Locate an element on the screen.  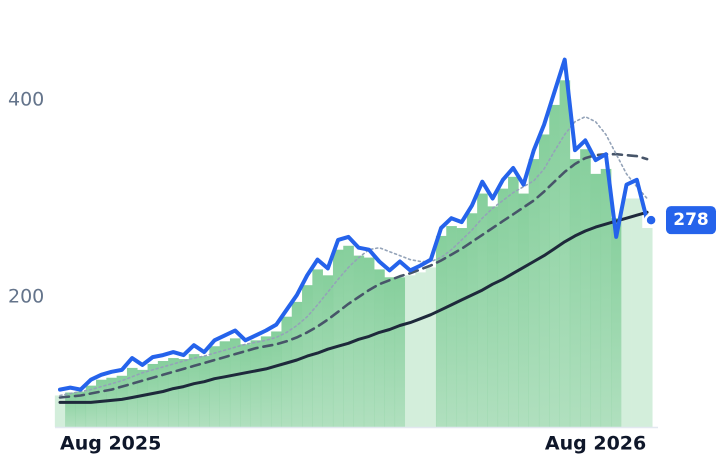
y-tick-label: 200 is located at coordinates (26, 296).